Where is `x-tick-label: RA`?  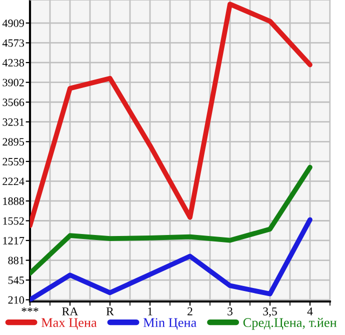 x-tick-label: RA is located at coordinates (70, 311).